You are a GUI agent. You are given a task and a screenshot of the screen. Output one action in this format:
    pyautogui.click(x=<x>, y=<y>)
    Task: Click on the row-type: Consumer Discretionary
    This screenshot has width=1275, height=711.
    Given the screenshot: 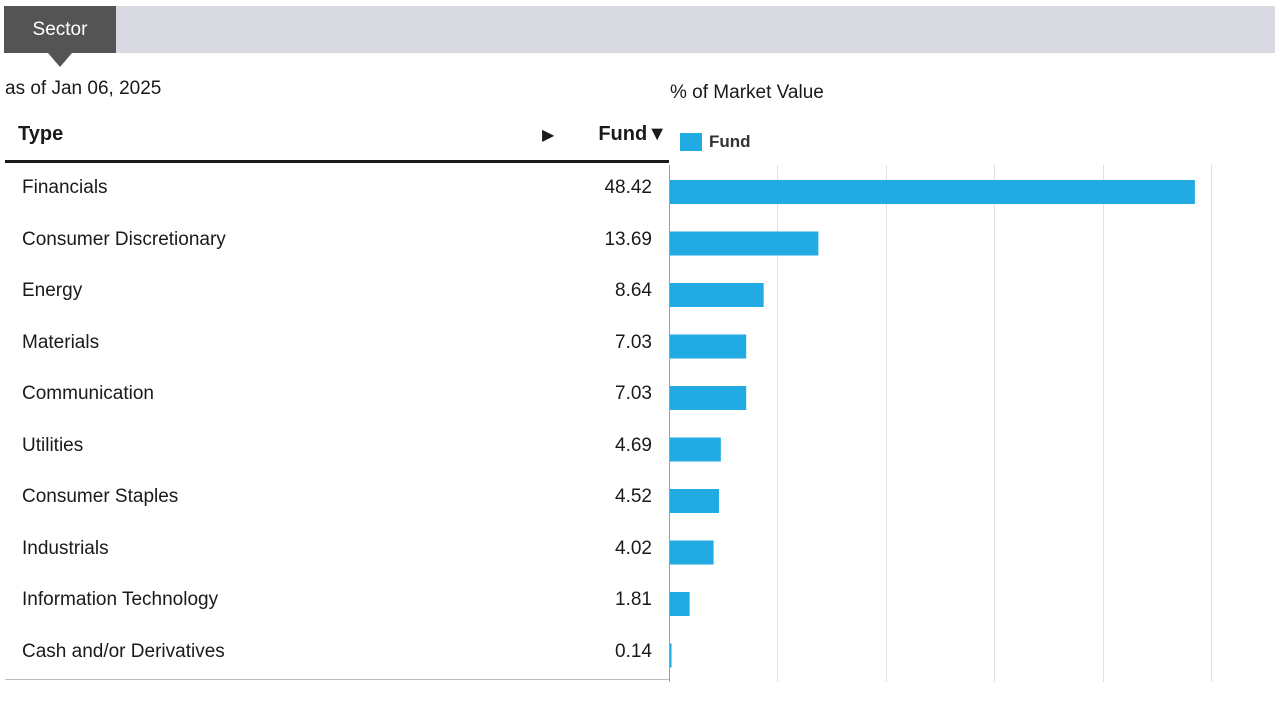 What is the action you would take?
    pyautogui.click(x=124, y=239)
    